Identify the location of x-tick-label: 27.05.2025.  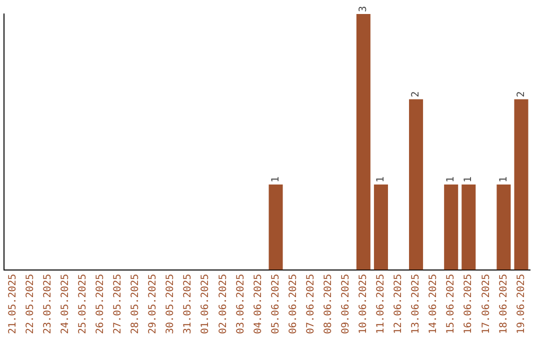
(118, 304).